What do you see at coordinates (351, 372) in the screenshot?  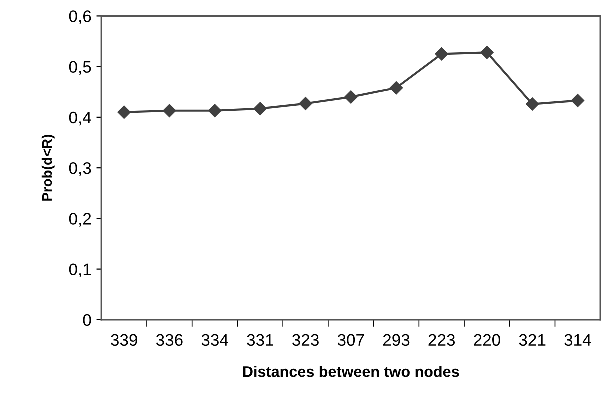 I see `x-axis-title: Distances between two nodes` at bounding box center [351, 372].